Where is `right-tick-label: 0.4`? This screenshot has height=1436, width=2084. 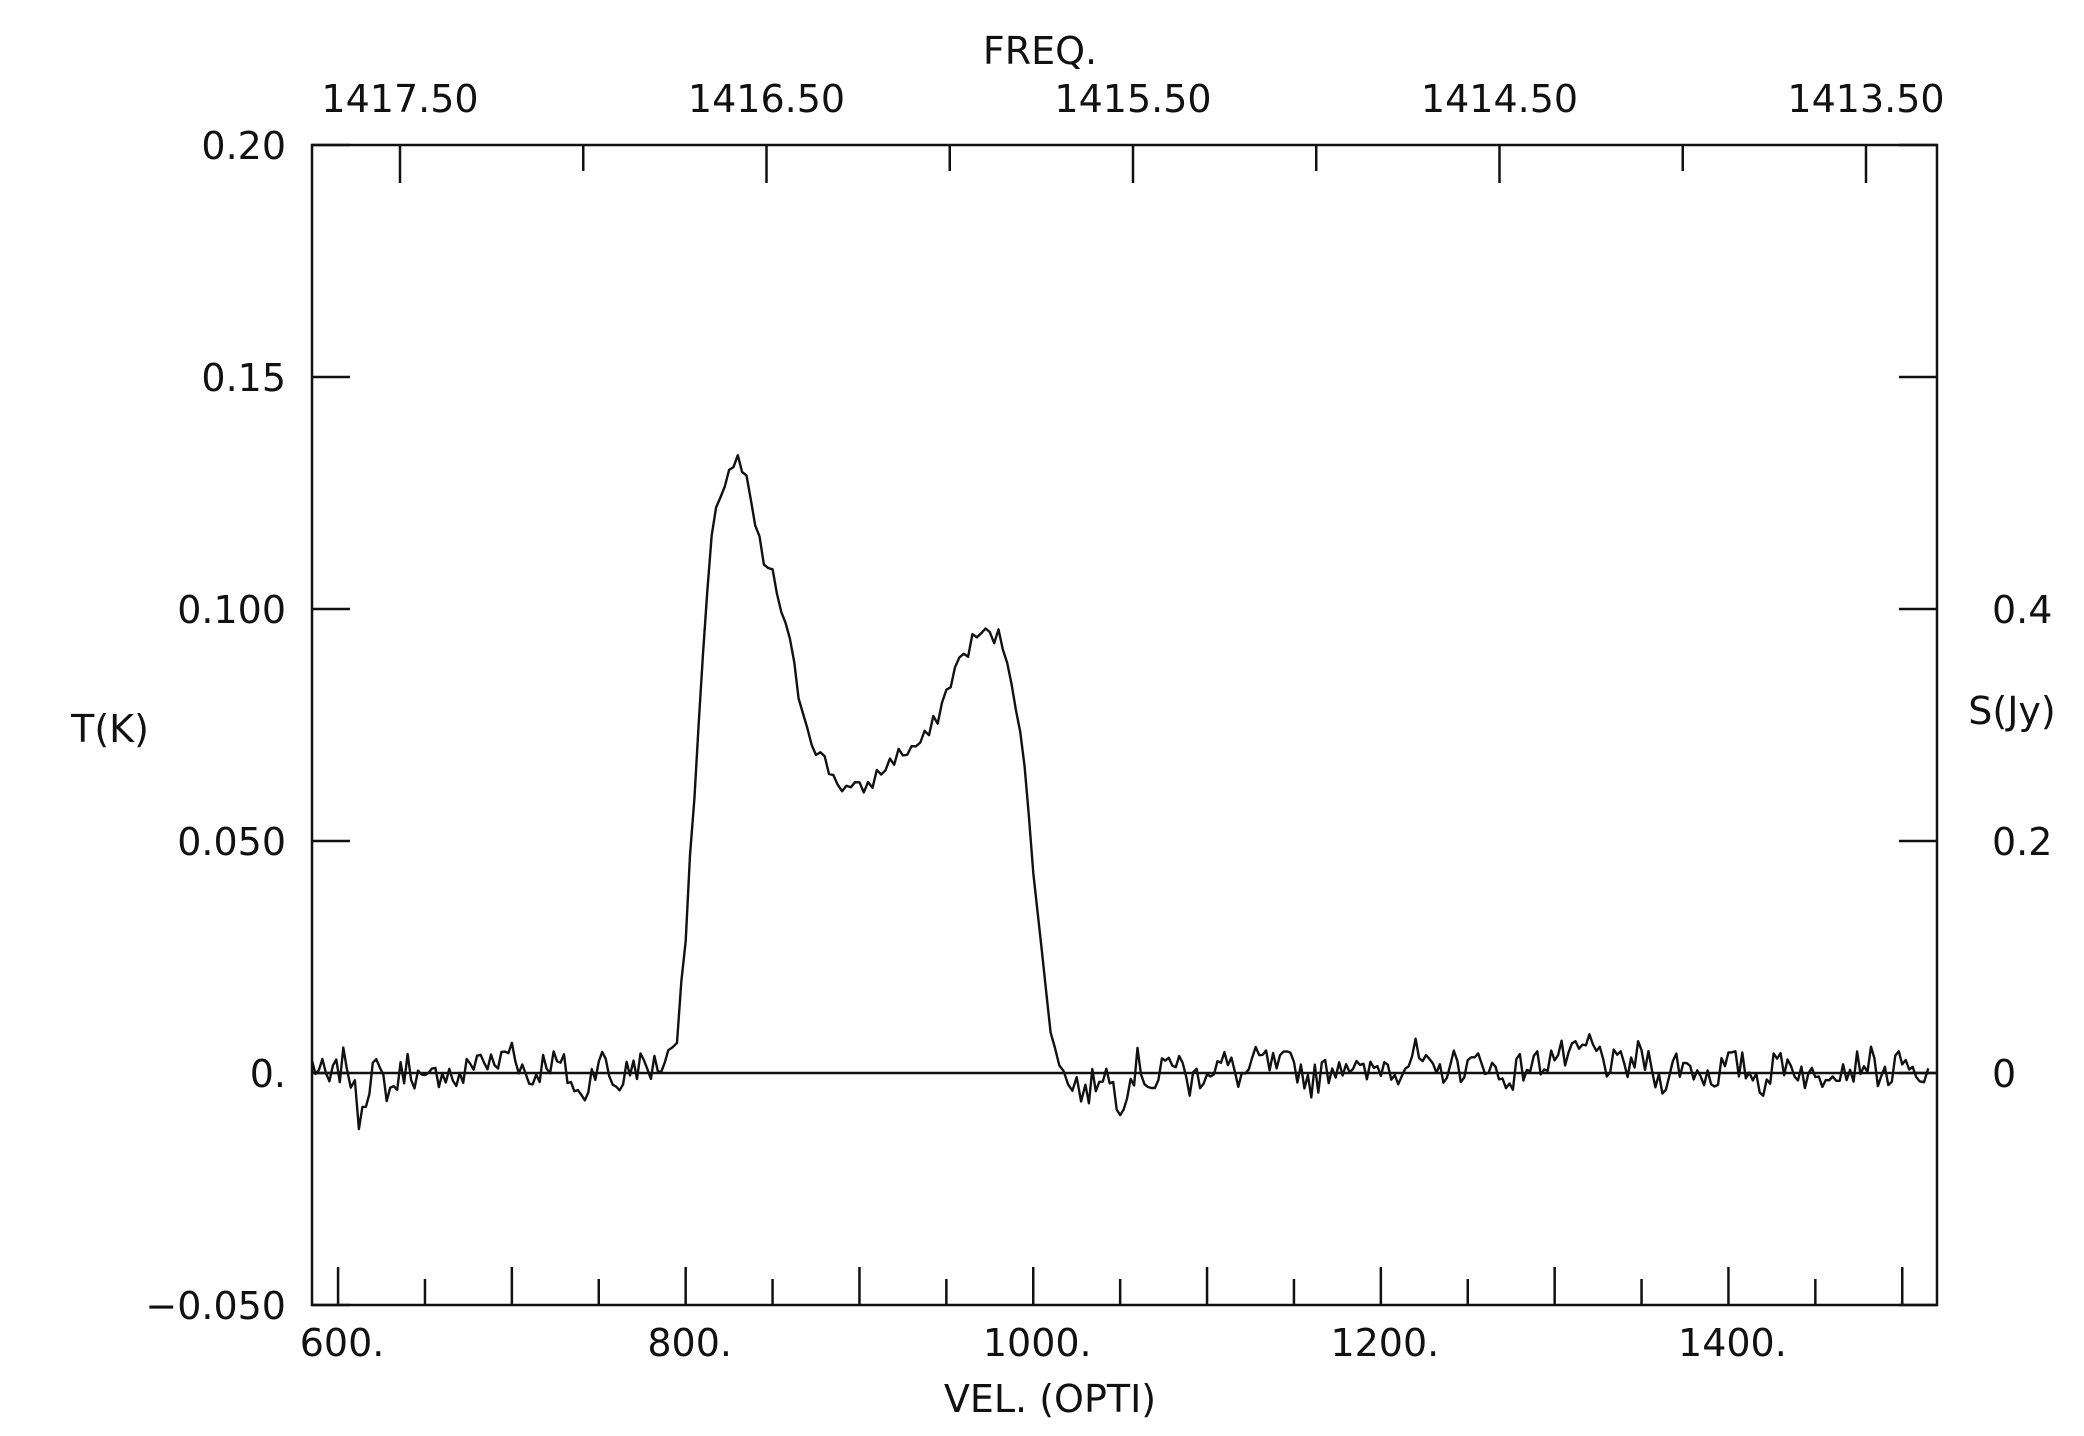 right-tick-label: 0.4 is located at coordinates (2022, 610).